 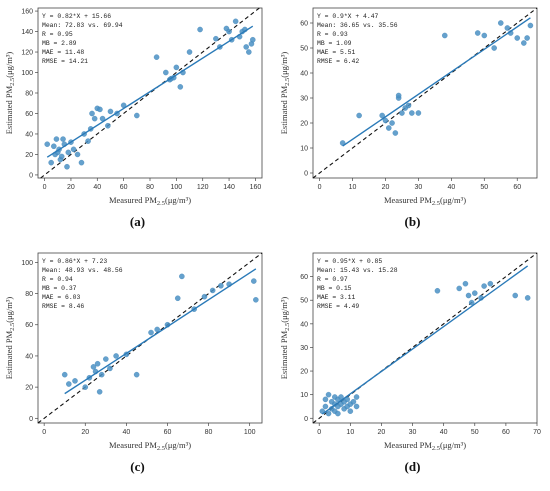 I want to click on stats-line: MAE = 5.51, so click(x=336, y=52).